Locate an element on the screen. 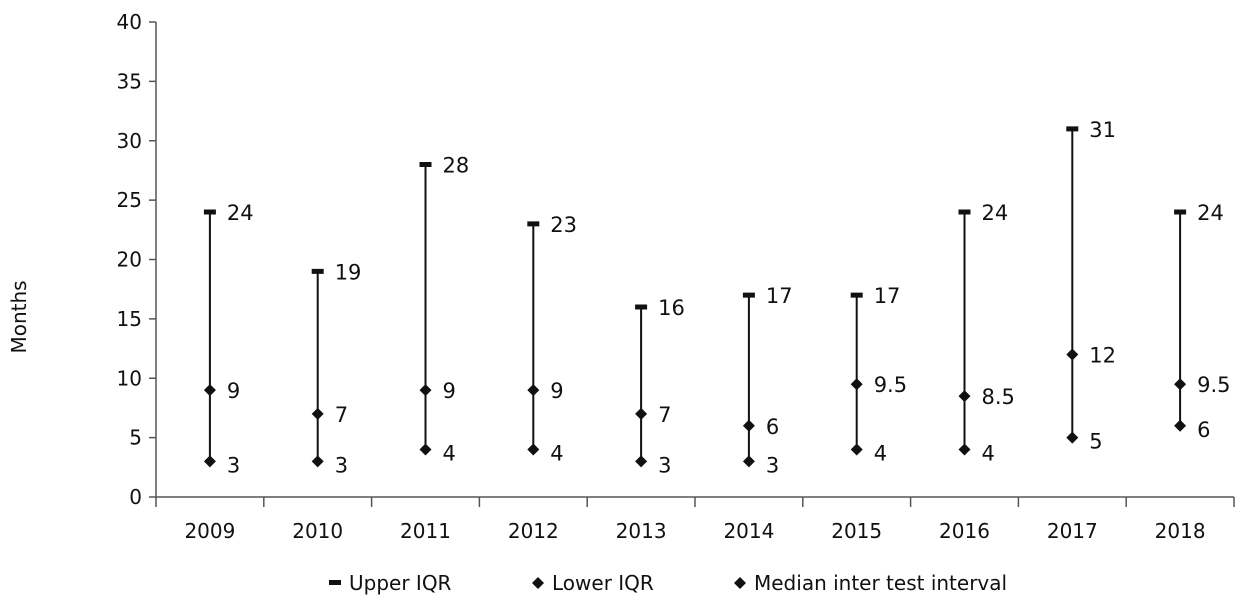 This screenshot has width=1240, height=597. y-tick-label: 40 is located at coordinates (129, 22).